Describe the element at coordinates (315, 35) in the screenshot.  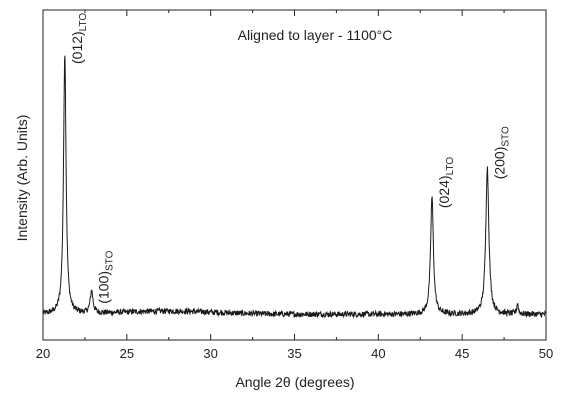
I see `chart-title: Aligned to layer - 1100°C` at that location.